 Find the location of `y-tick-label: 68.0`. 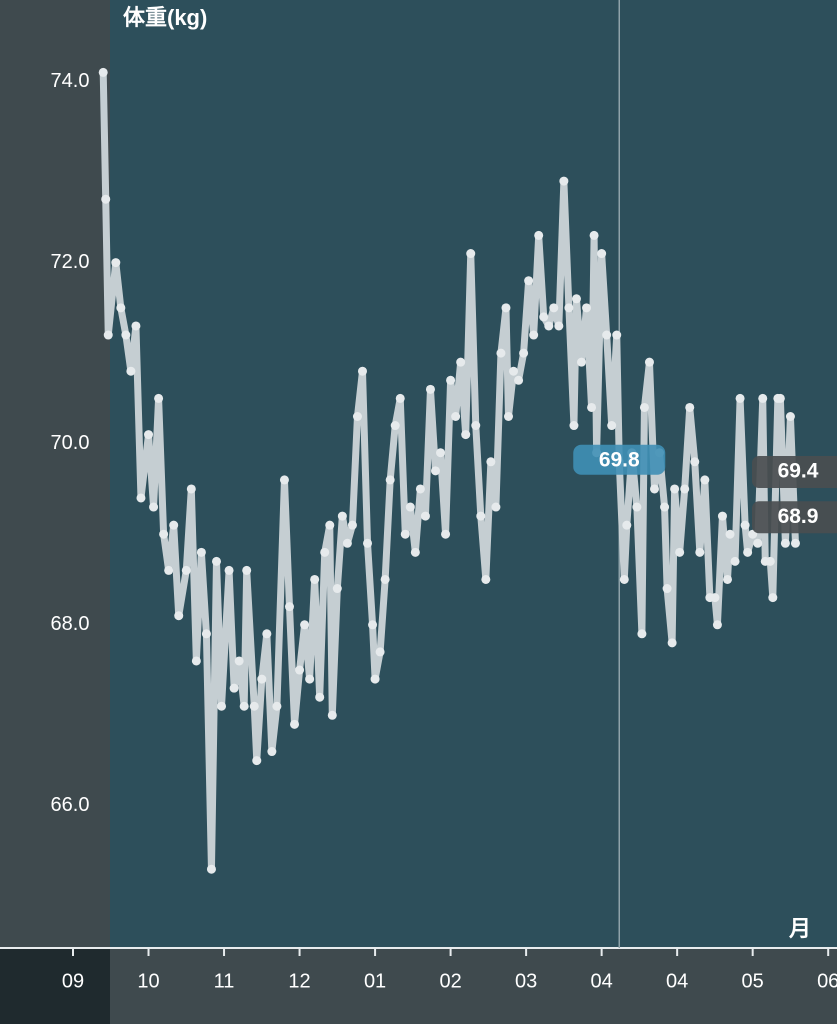

y-tick-label: 68.0 is located at coordinates (70, 624).